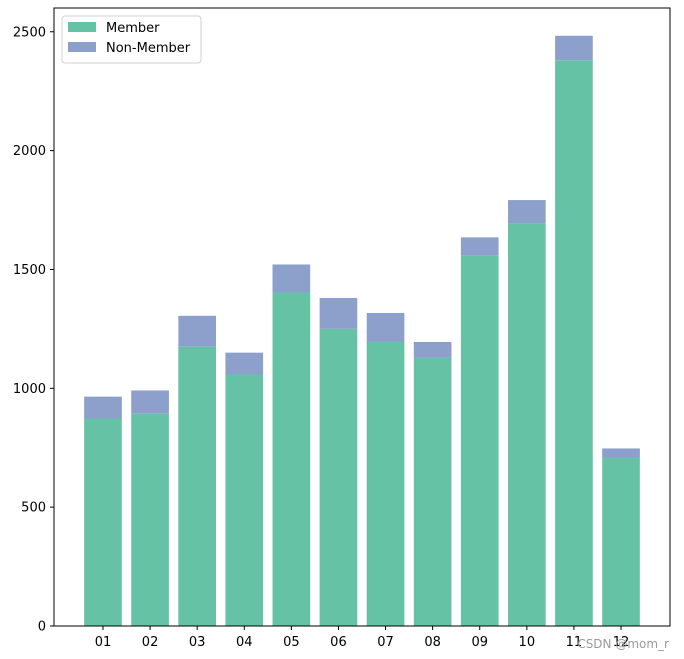  What do you see at coordinates (103, 642) in the screenshot?
I see `x-tick-label: 01` at bounding box center [103, 642].